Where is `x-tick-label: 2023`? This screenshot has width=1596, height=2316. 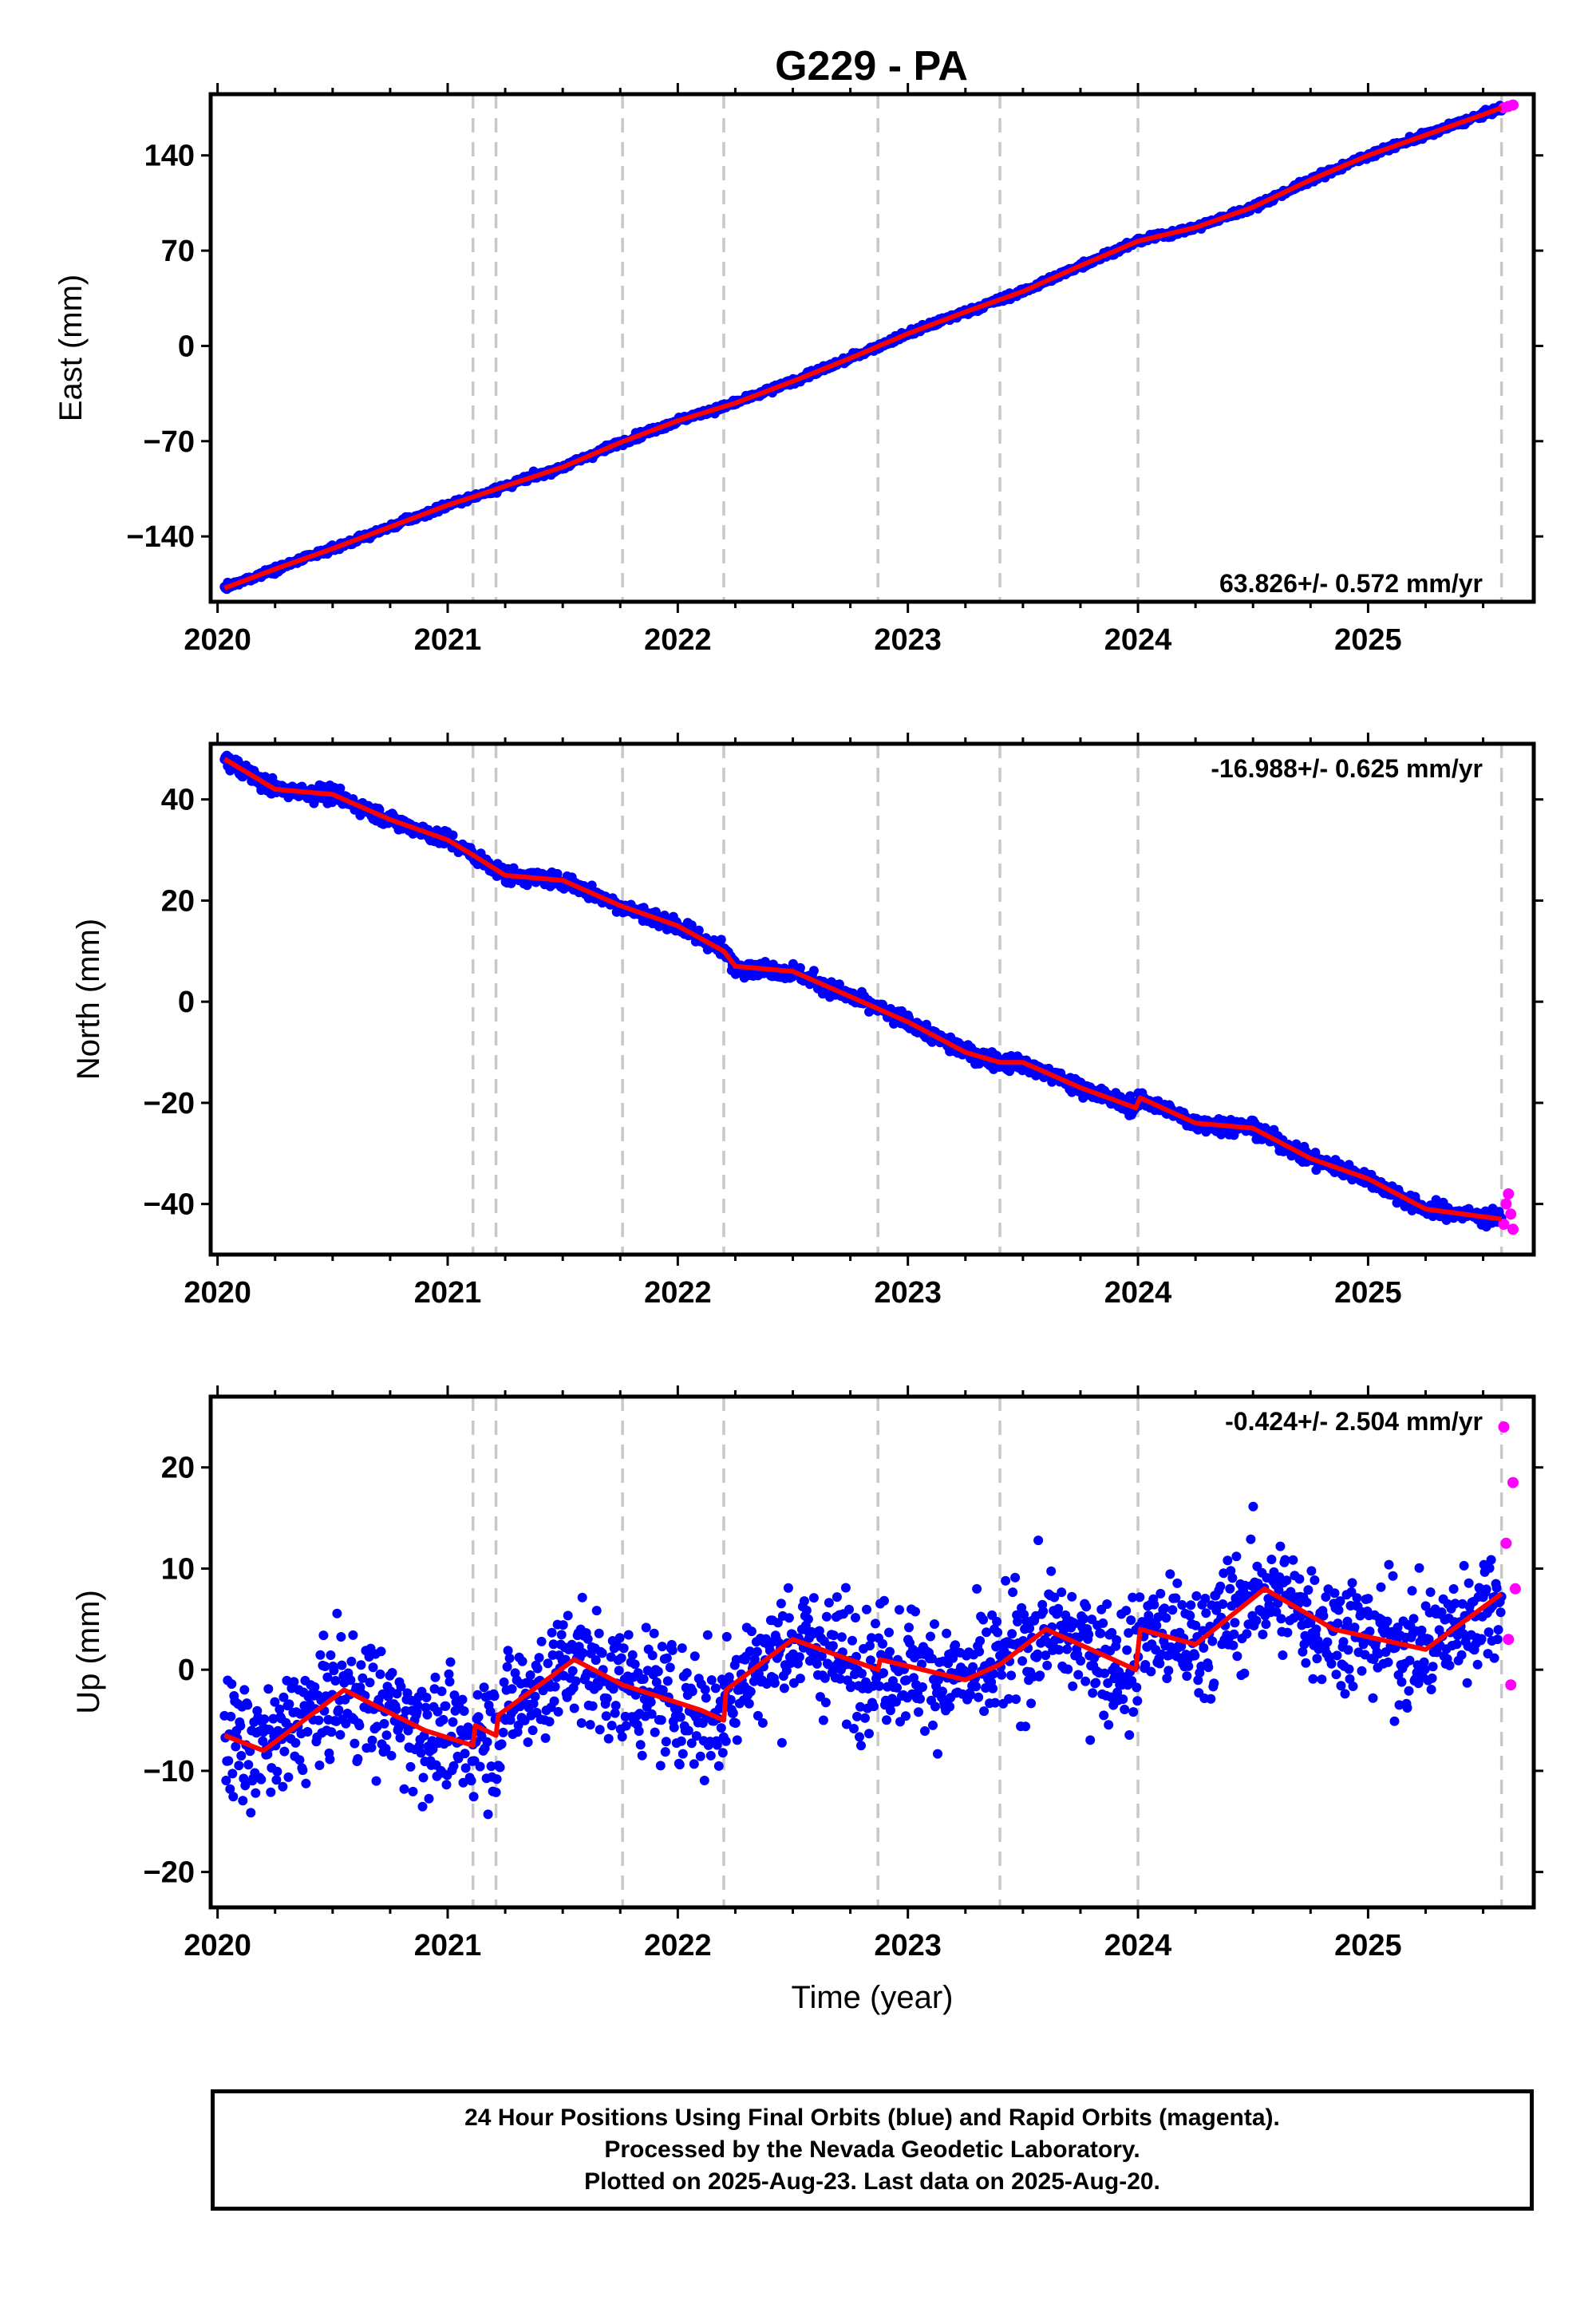 x-tick-label: 2023 is located at coordinates (908, 1293).